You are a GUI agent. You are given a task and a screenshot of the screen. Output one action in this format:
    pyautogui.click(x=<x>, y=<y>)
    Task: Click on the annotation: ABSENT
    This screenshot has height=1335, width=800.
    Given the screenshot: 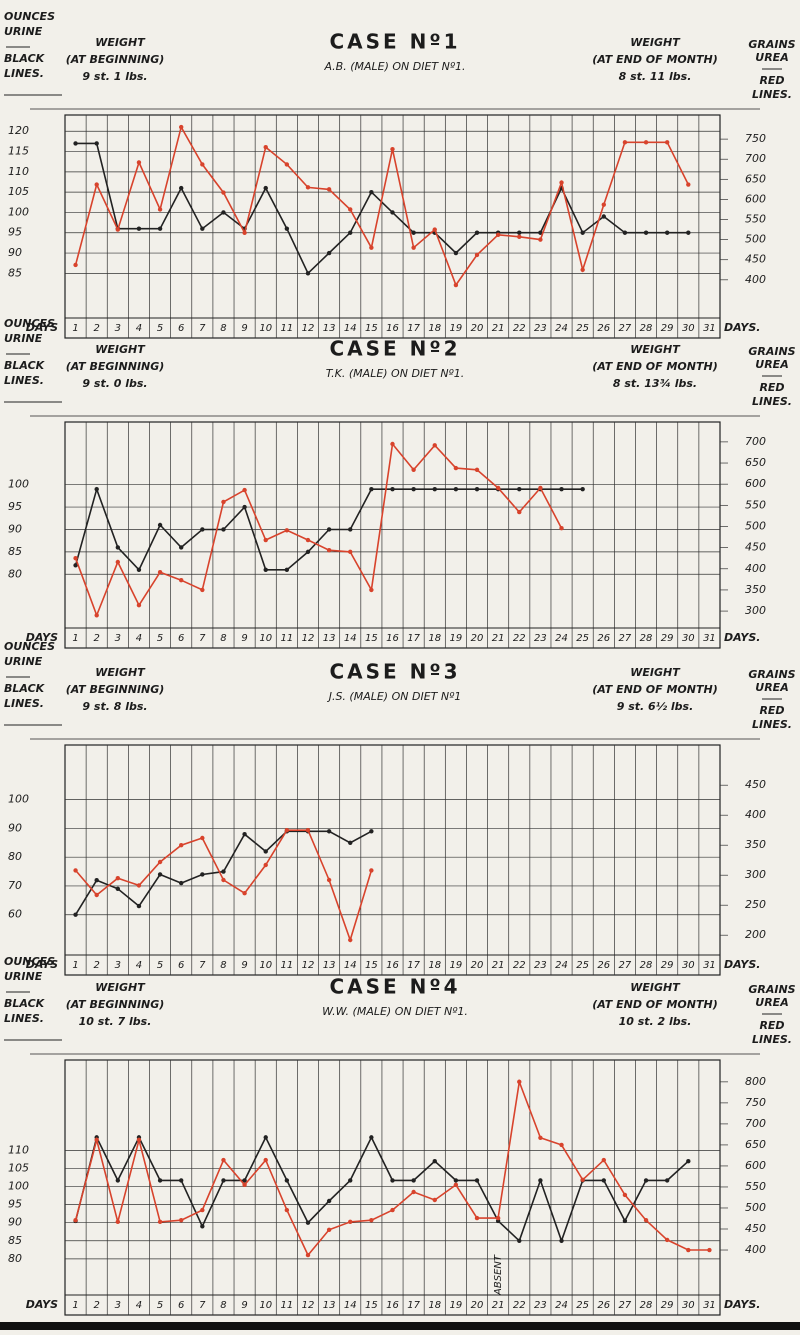 What is the action you would take?
    pyautogui.click(x=498, y=1275)
    